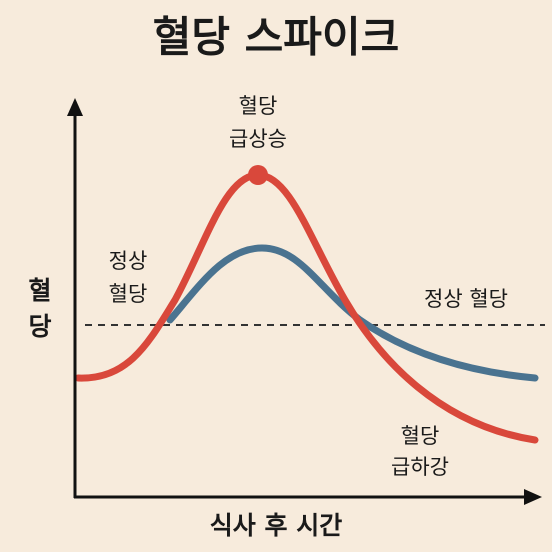 This screenshot has width=552, height=552. What do you see at coordinates (420, 436) in the screenshot?
I see `drop-label: 혈당` at bounding box center [420, 436].